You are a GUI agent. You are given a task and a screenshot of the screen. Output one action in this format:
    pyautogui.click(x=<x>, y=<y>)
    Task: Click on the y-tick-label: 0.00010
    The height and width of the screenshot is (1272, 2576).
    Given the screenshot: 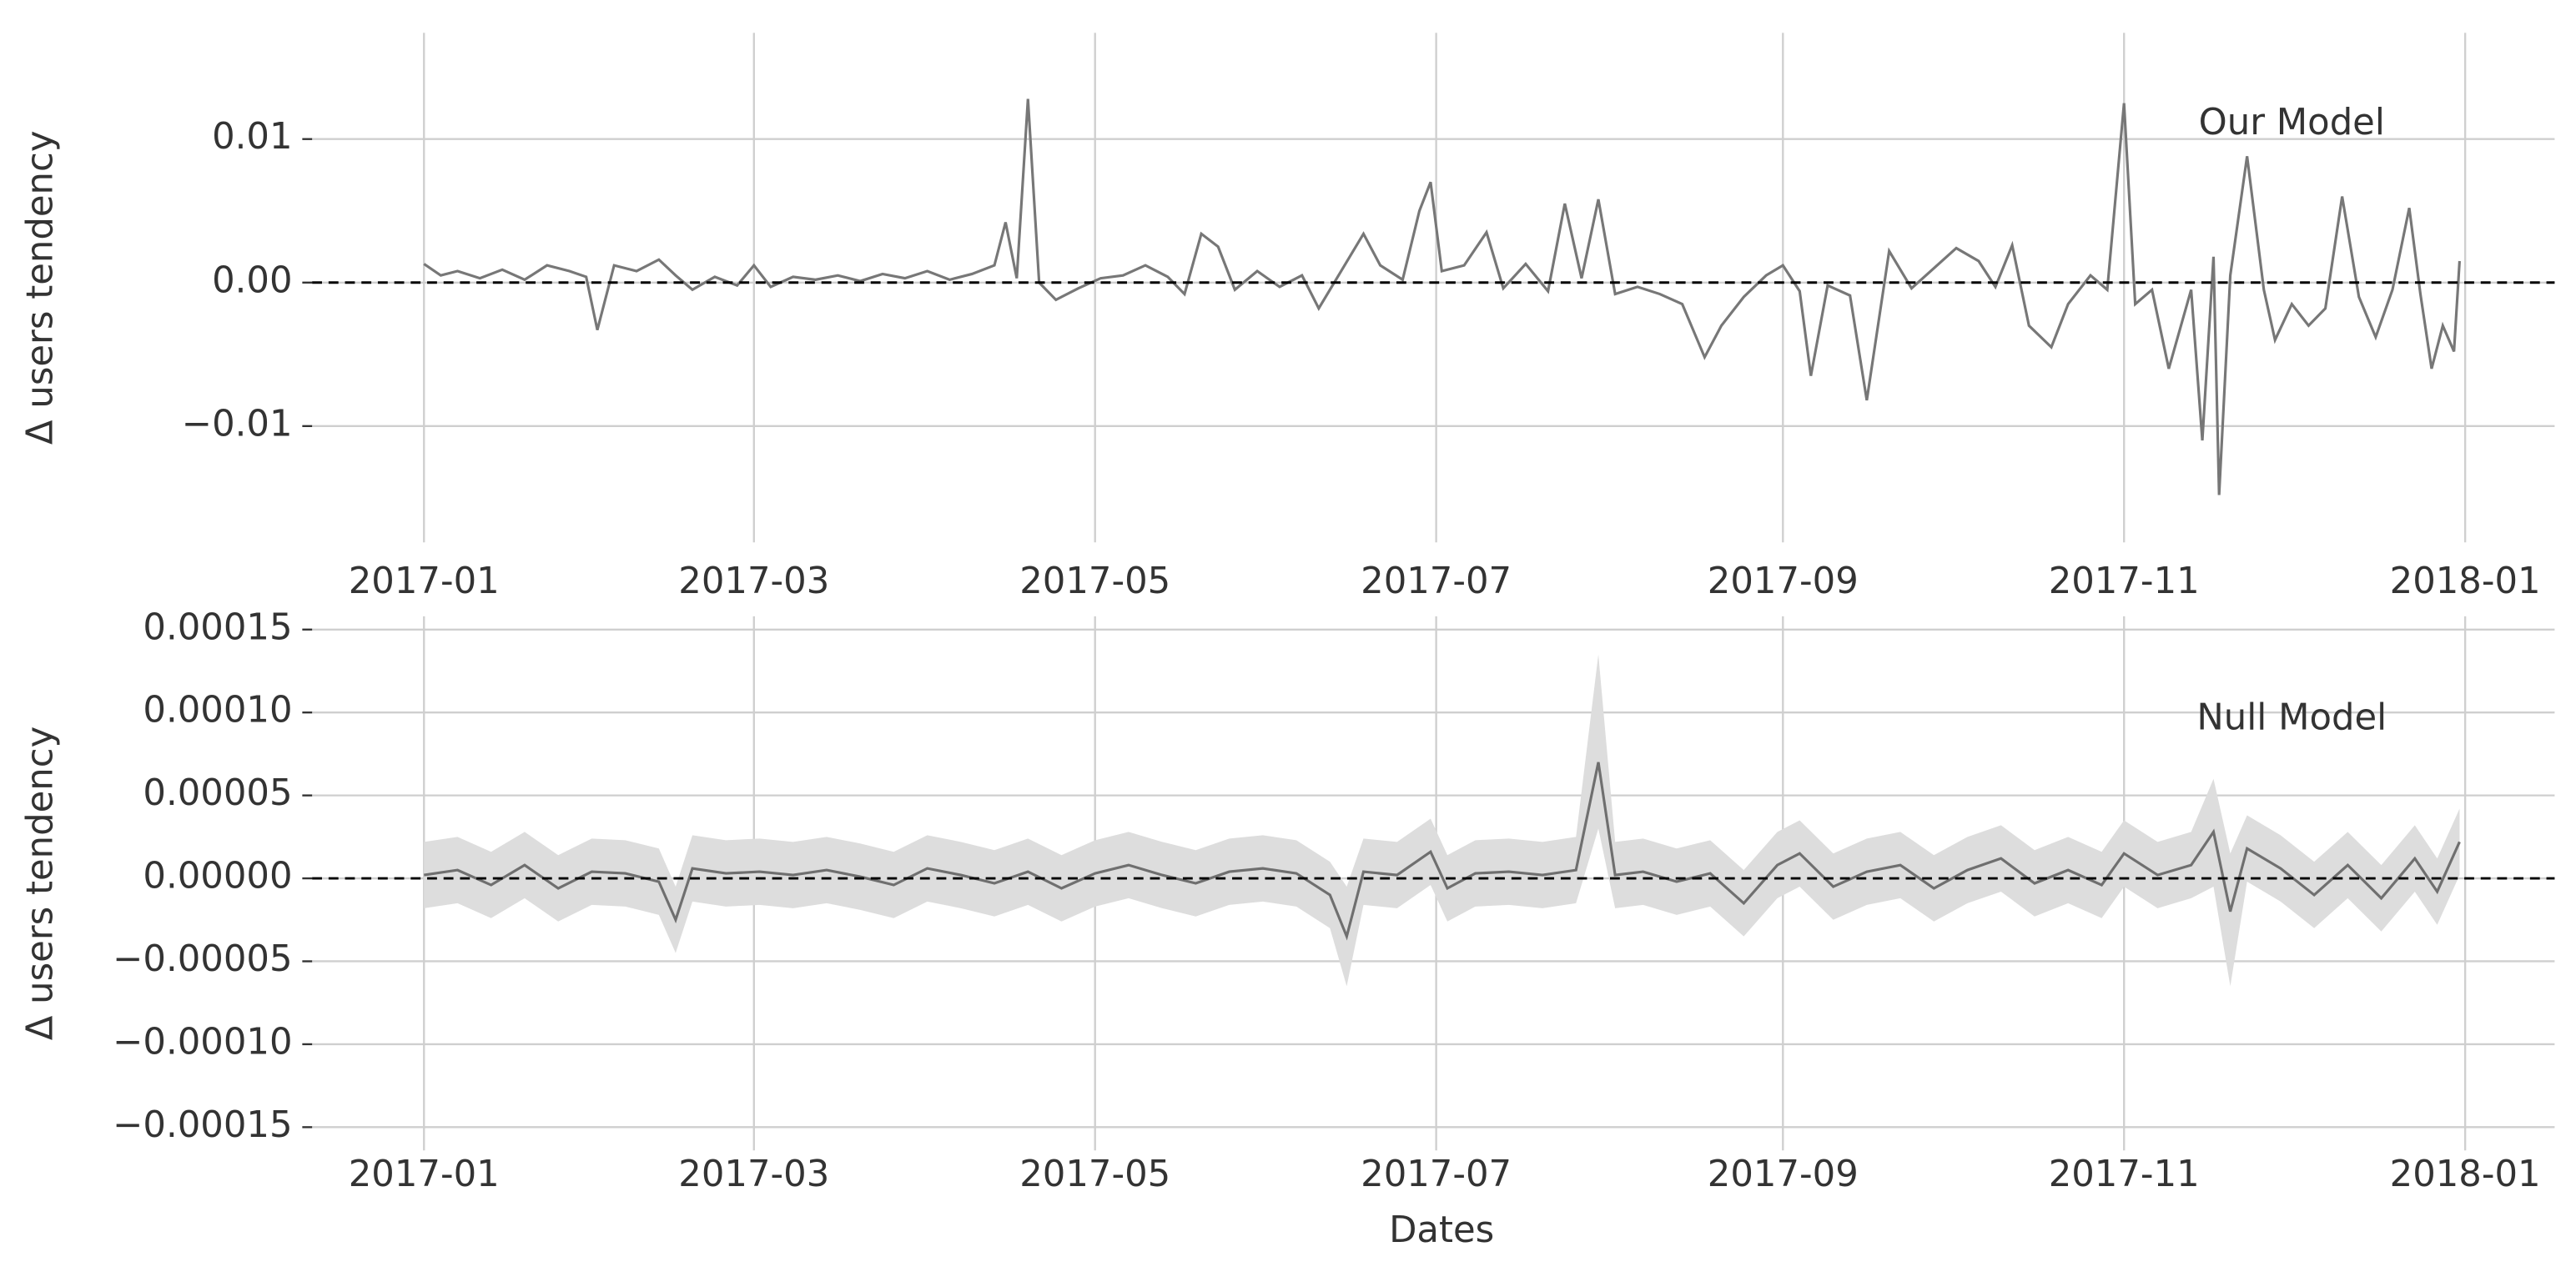 What is the action you would take?
    pyautogui.click(x=217, y=711)
    